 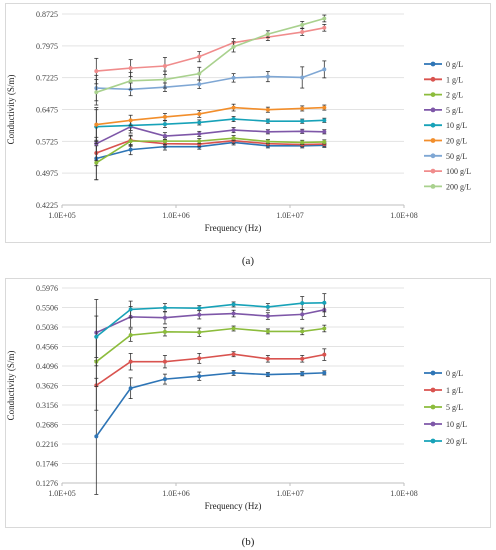 I want to click on legend-item: 200 g/L, so click(x=447, y=186).